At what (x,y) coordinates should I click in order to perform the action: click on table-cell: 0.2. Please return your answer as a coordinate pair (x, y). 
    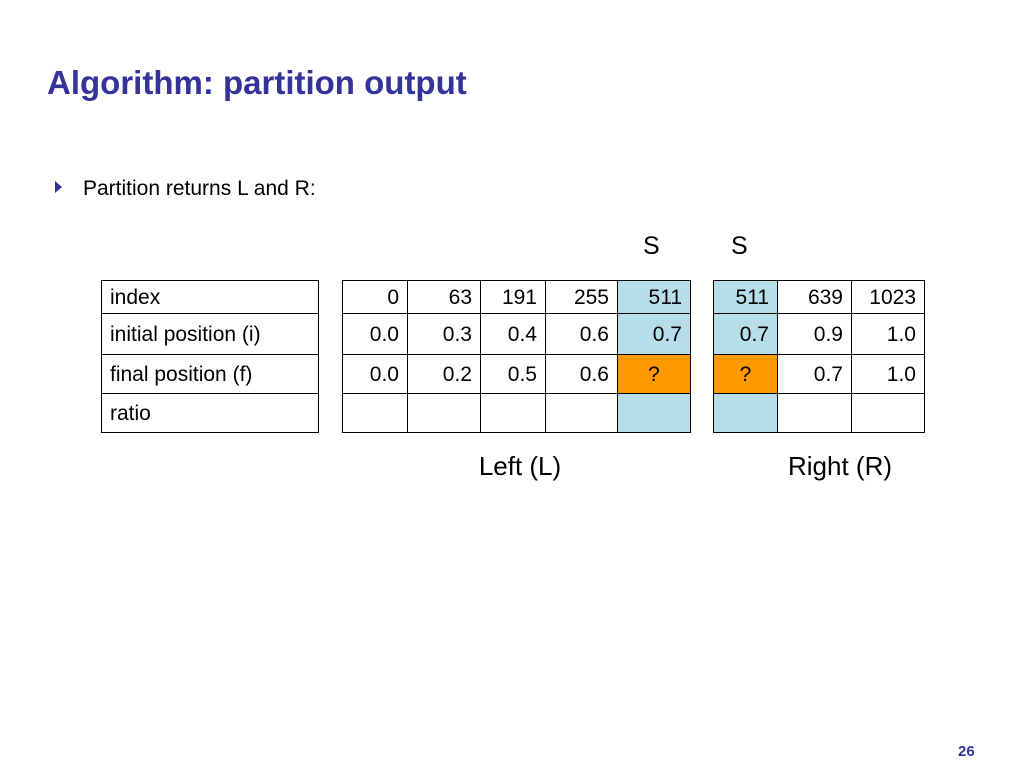
    Looking at the image, I should click on (444, 374).